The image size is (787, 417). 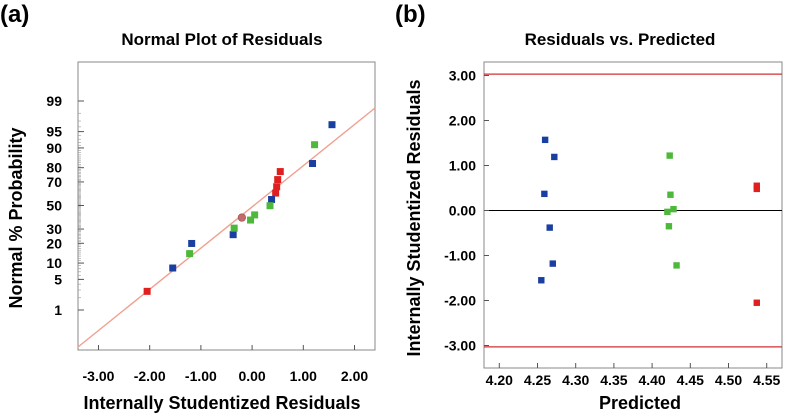 What do you see at coordinates (54, 148) in the screenshot?
I see `panel-a-y-tick-label: 90` at bounding box center [54, 148].